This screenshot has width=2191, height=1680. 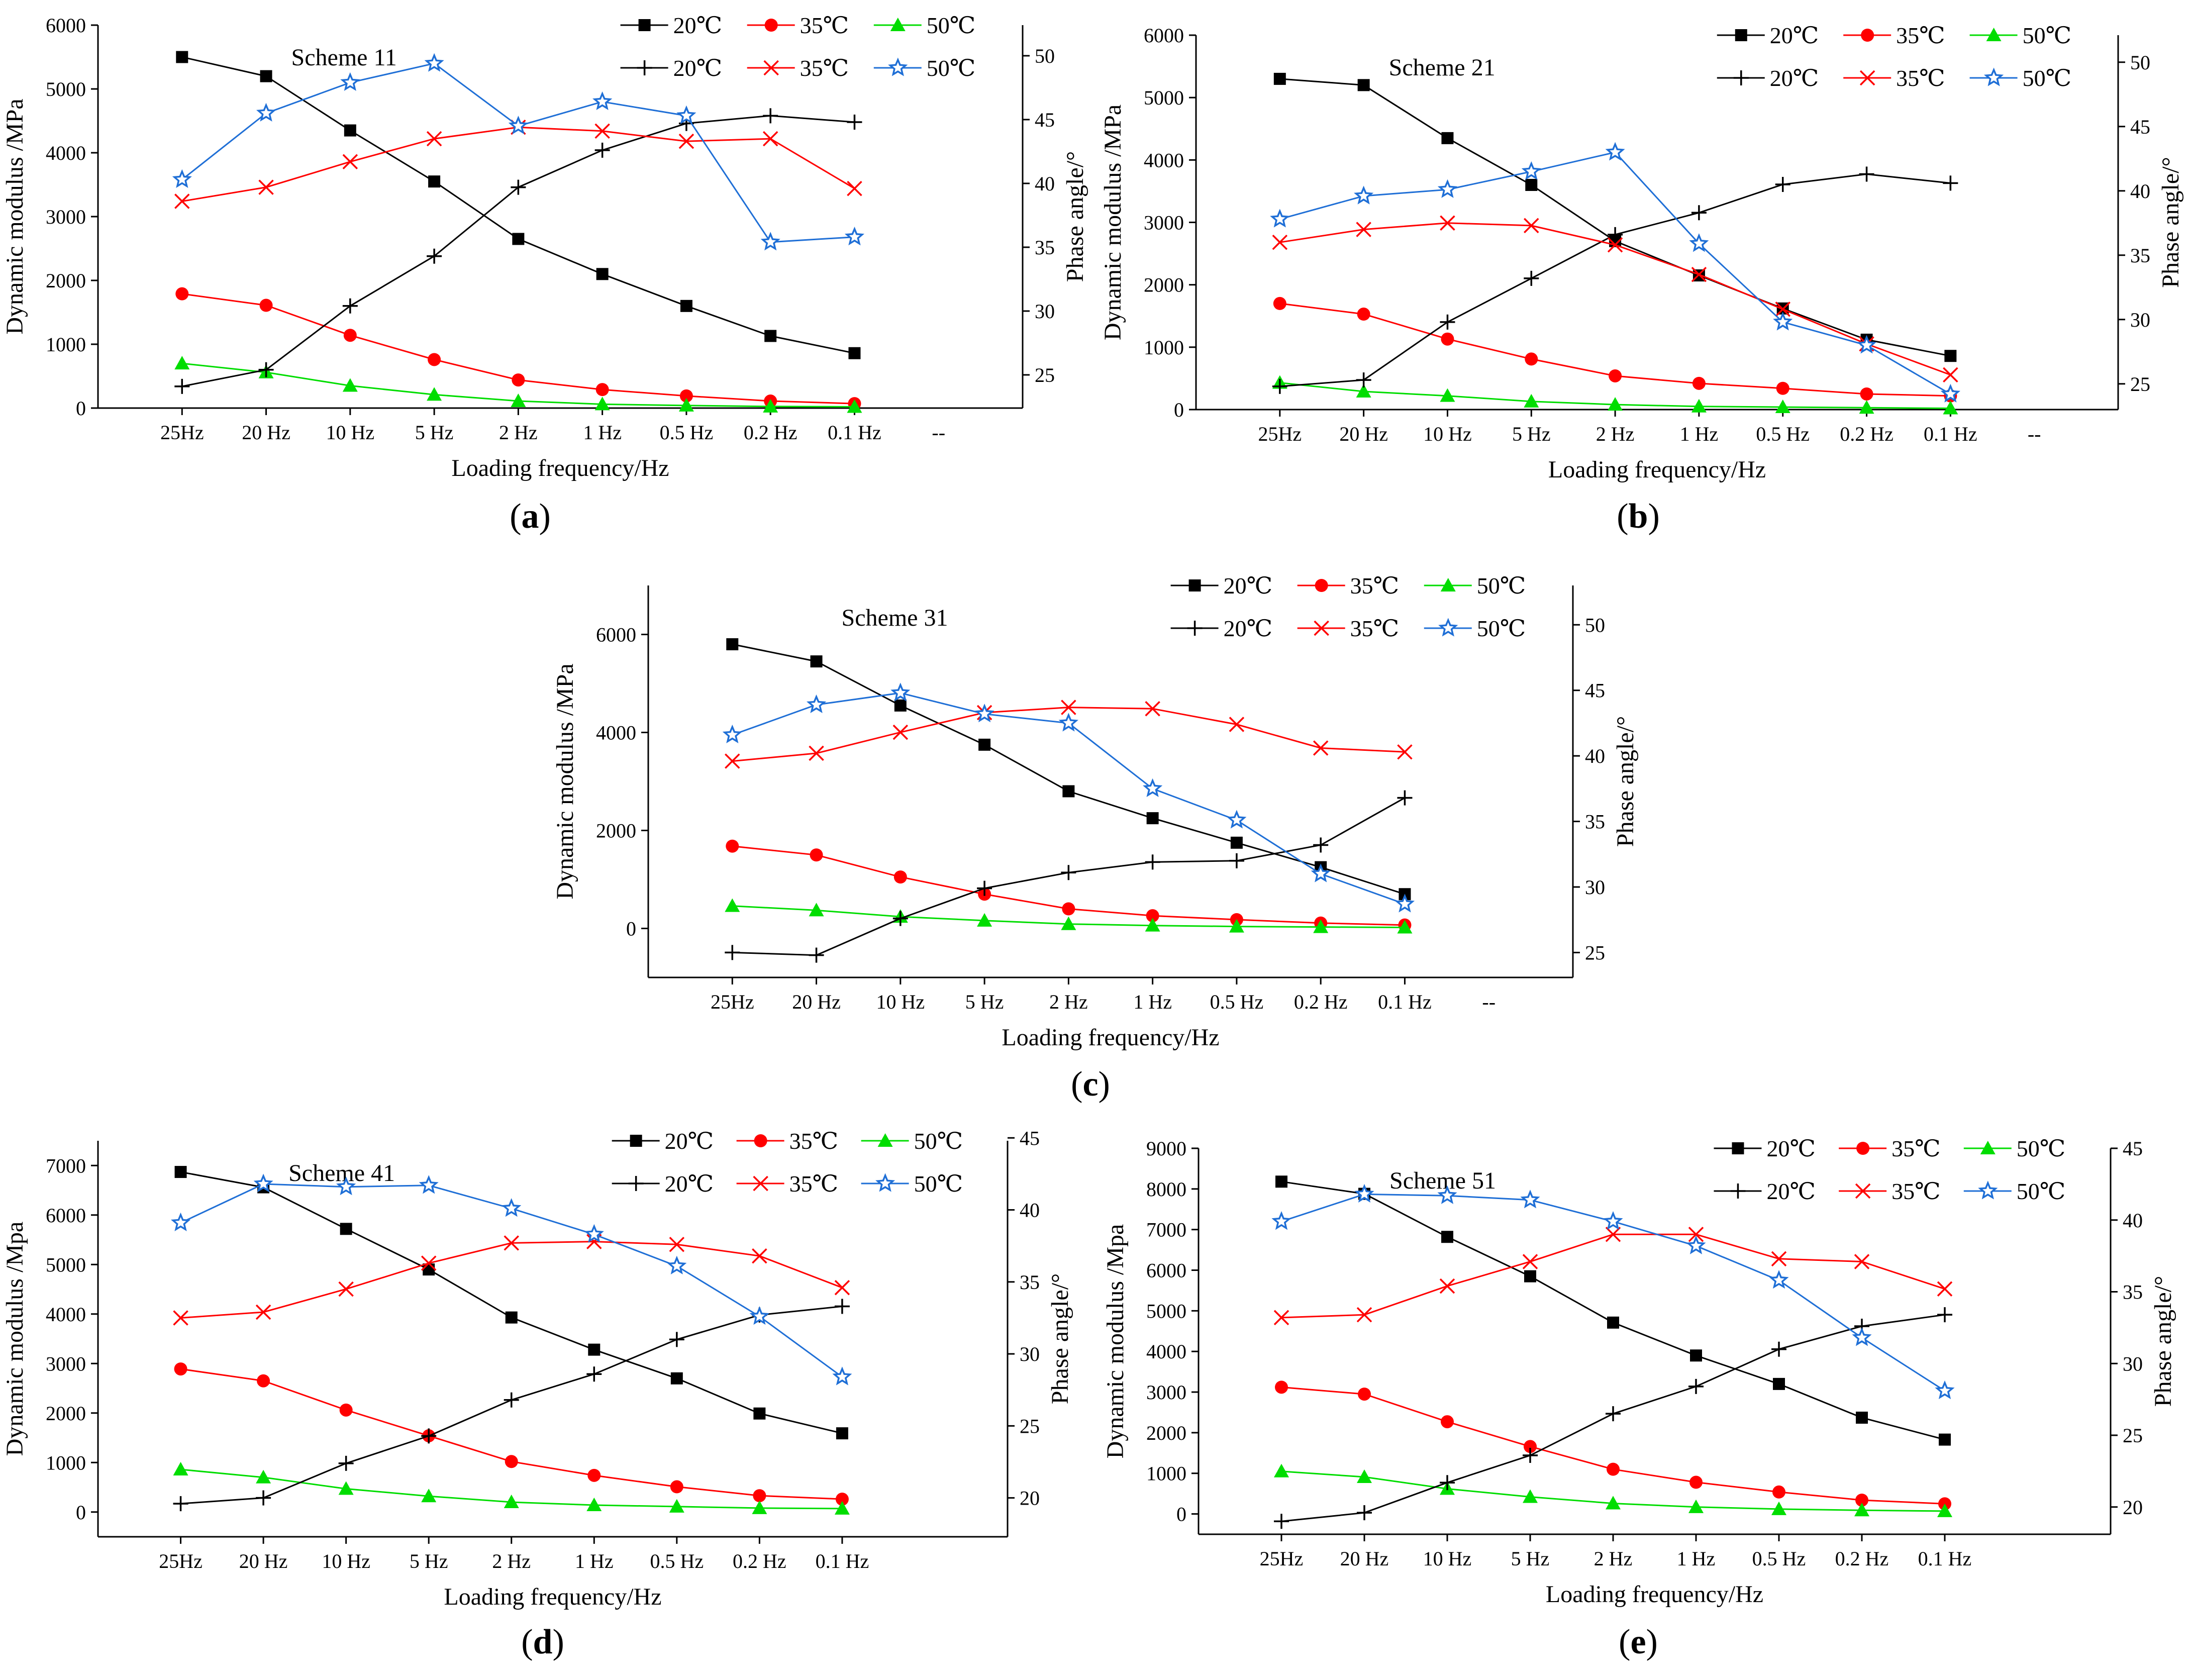 I want to click on right-tick-label: 35, so click(x=2140, y=255).